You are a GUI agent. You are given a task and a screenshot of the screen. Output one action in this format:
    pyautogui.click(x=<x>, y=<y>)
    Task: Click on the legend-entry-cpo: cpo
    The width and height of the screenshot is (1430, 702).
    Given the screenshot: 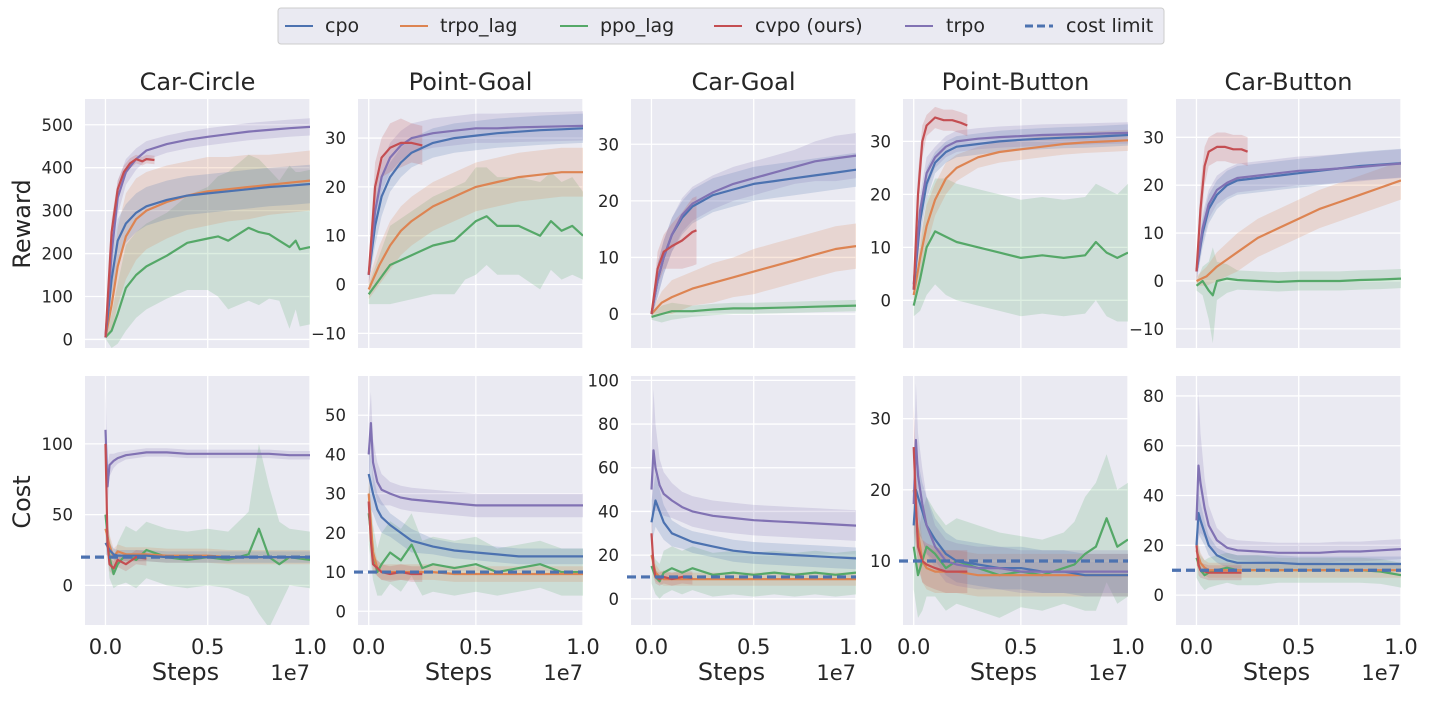 What is the action you would take?
    pyautogui.click(x=322, y=26)
    